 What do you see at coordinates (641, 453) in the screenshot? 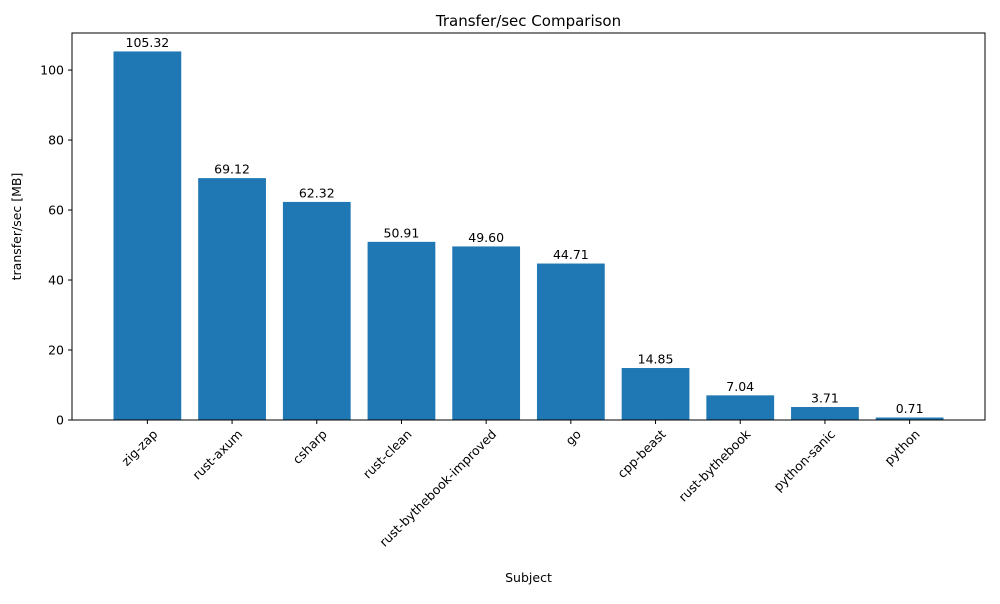
I see `x-tick-label: cpp-beast` at bounding box center [641, 453].